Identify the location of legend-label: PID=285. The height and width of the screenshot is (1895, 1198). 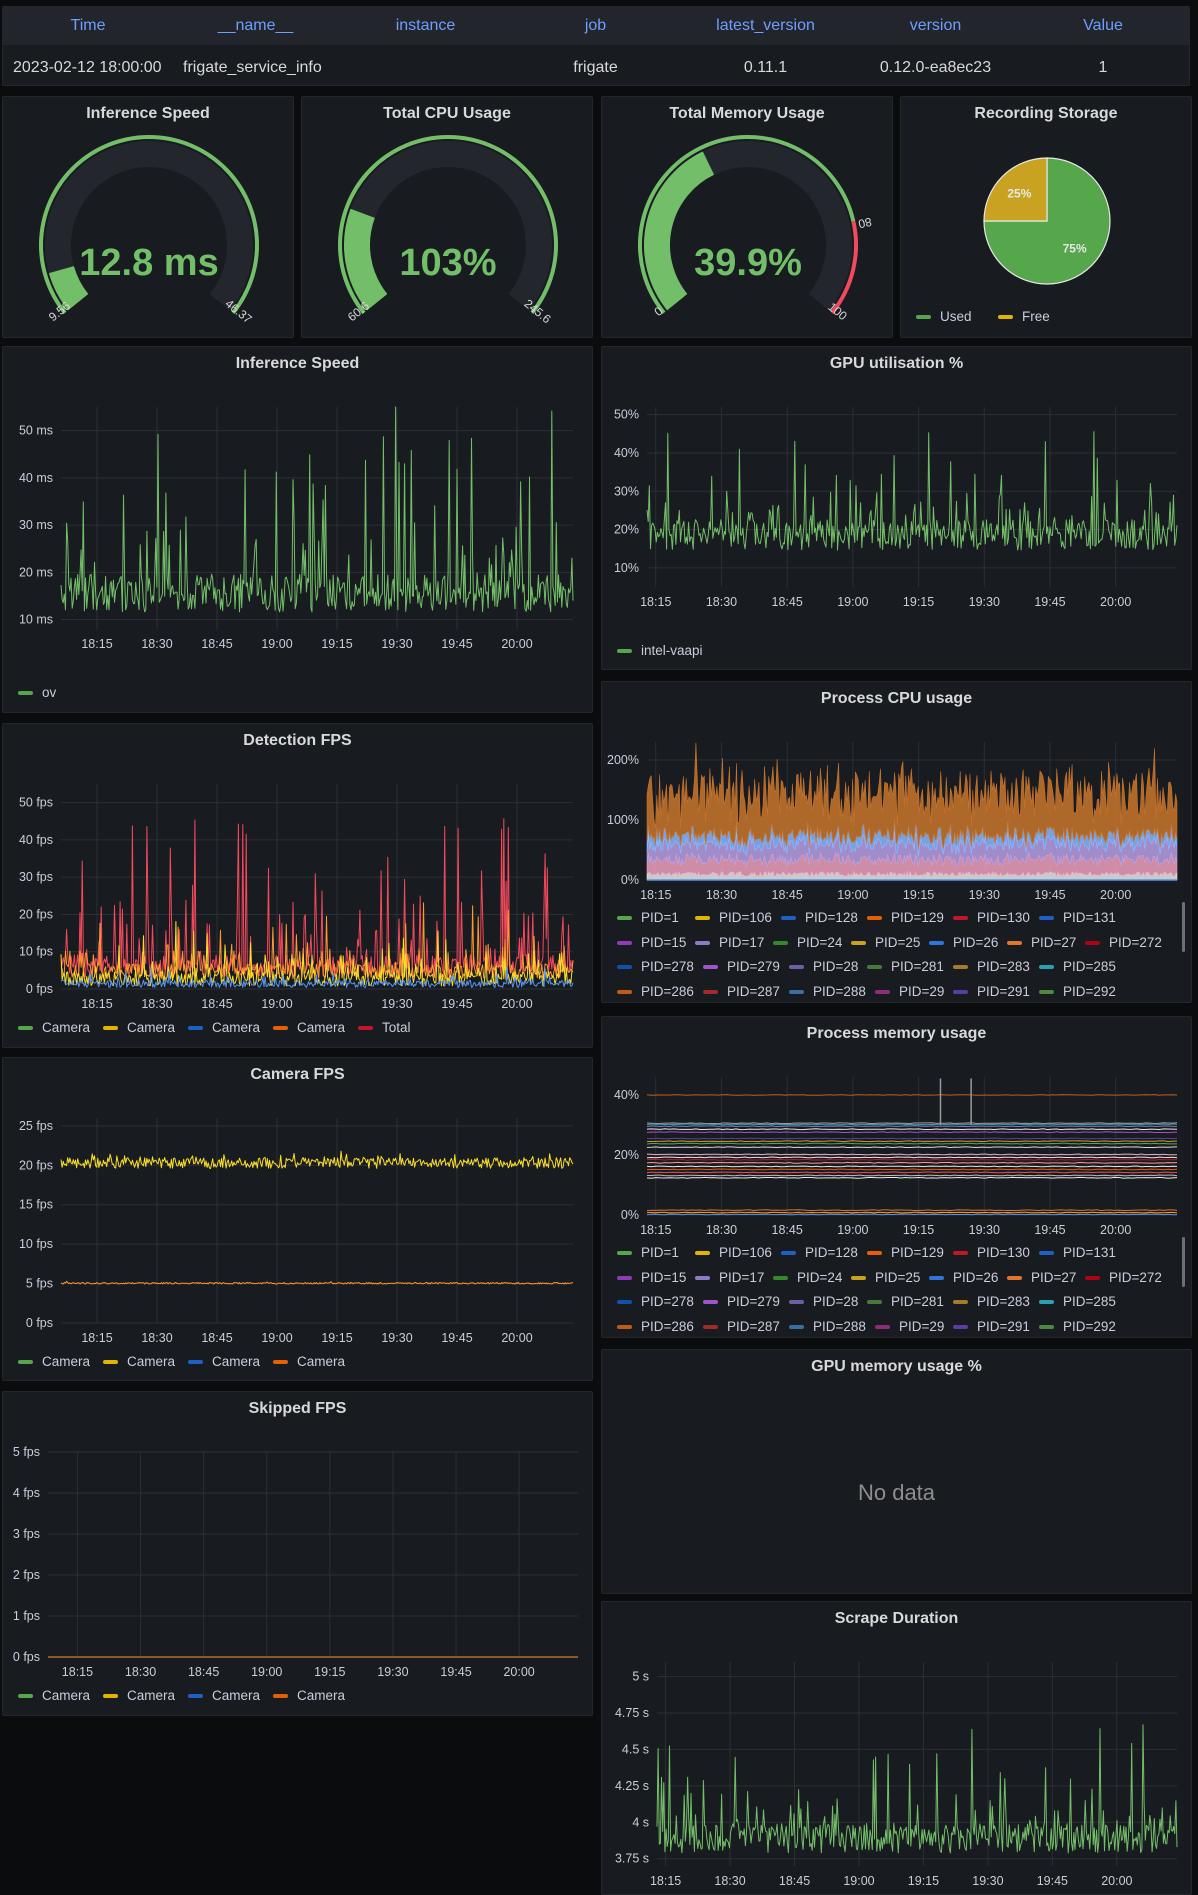
(1089, 1301).